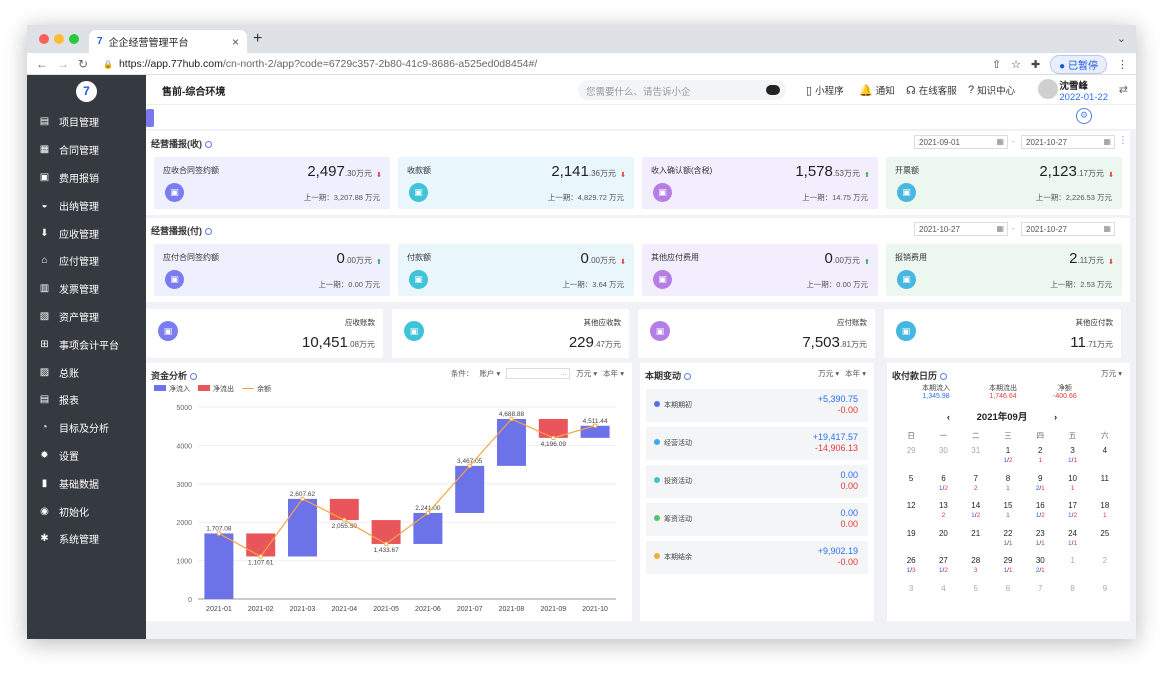 Image resolution: width=1168 pixels, height=680 pixels. Describe the element at coordinates (1122, 65) in the screenshot. I see `browser-menu-icon: ⋮` at that location.